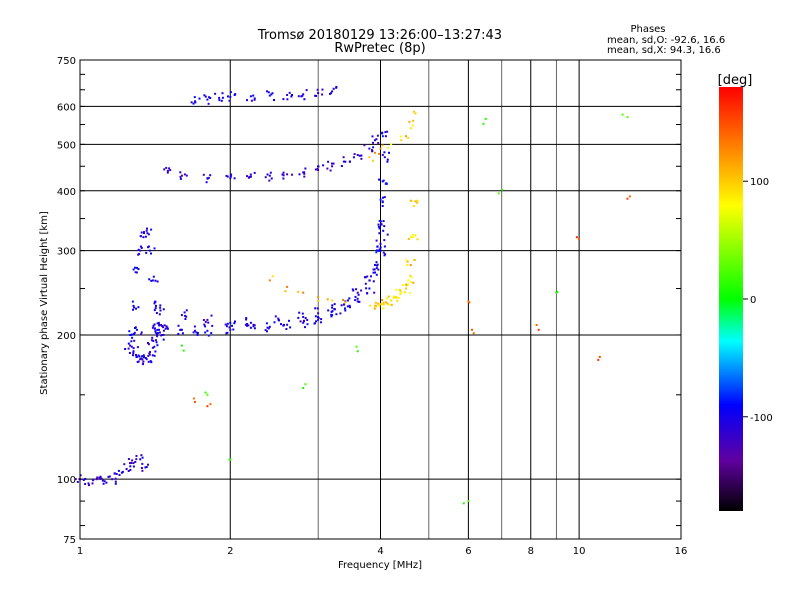 The image size is (800, 600). What do you see at coordinates (531, 551) in the screenshot?
I see `x-tick-label: 8` at bounding box center [531, 551].